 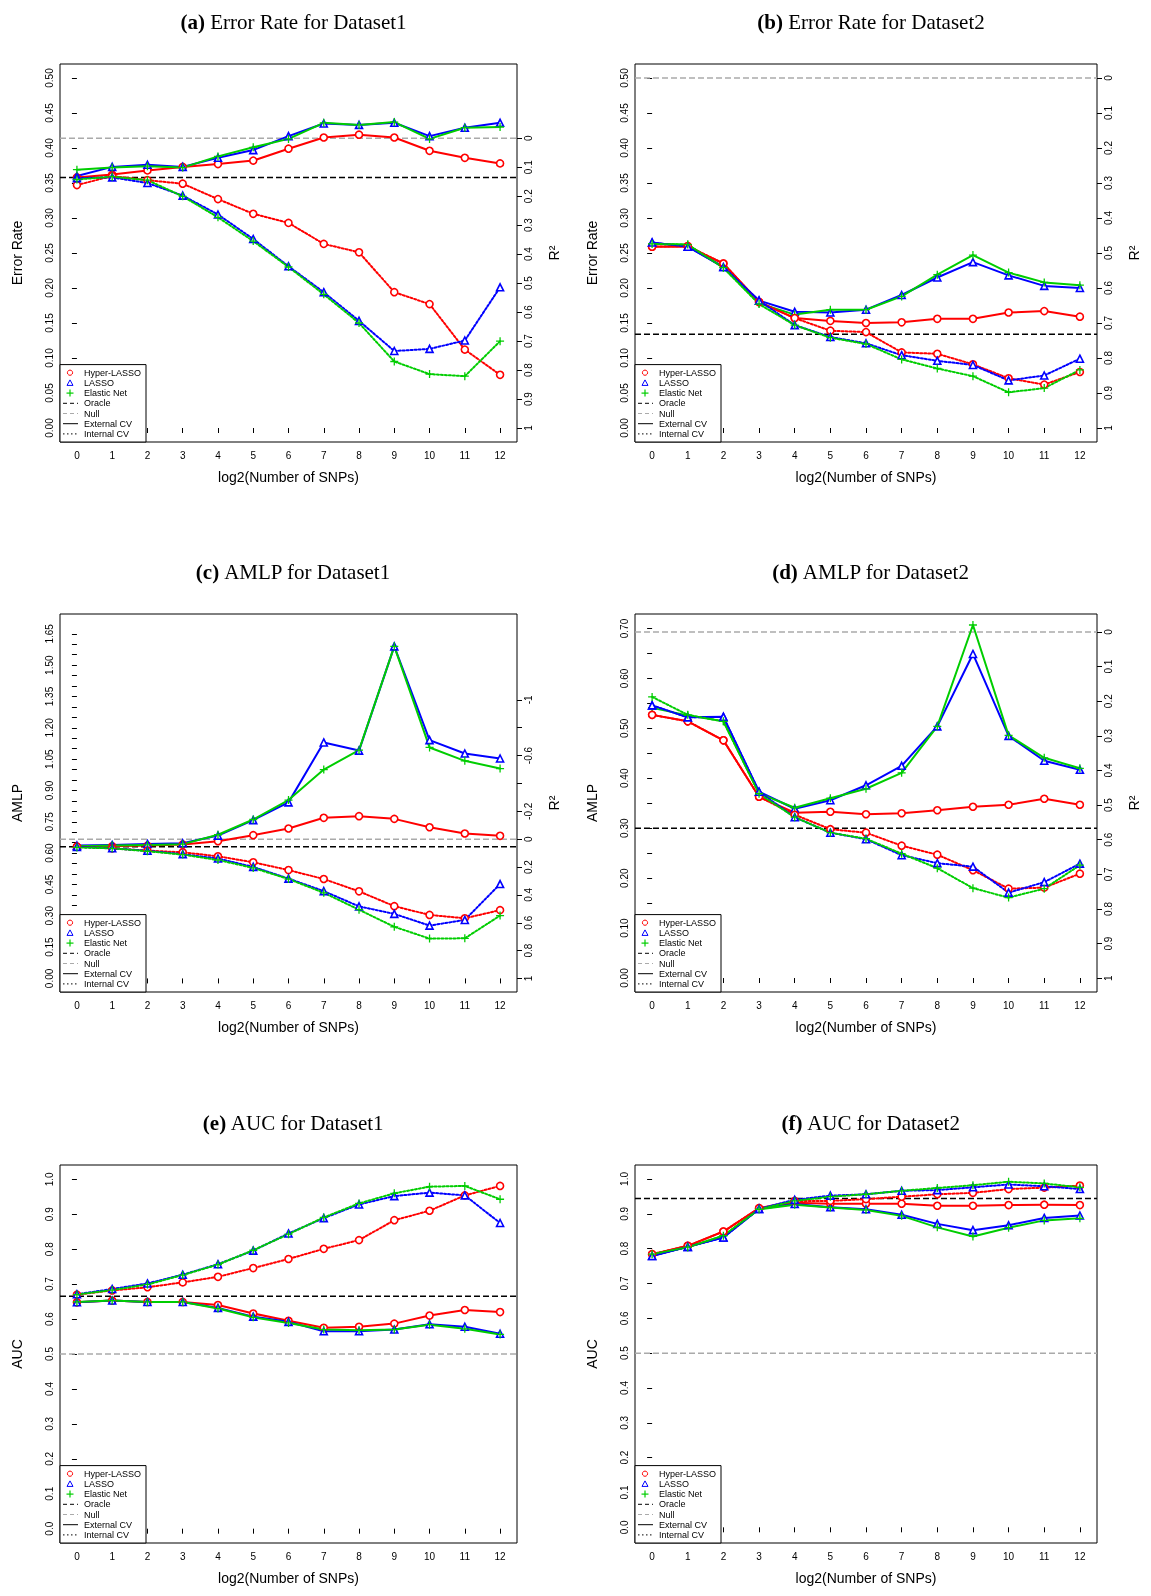 What do you see at coordinates (500, 1556) in the screenshot?
I see `x-tick-label: 12` at bounding box center [500, 1556].